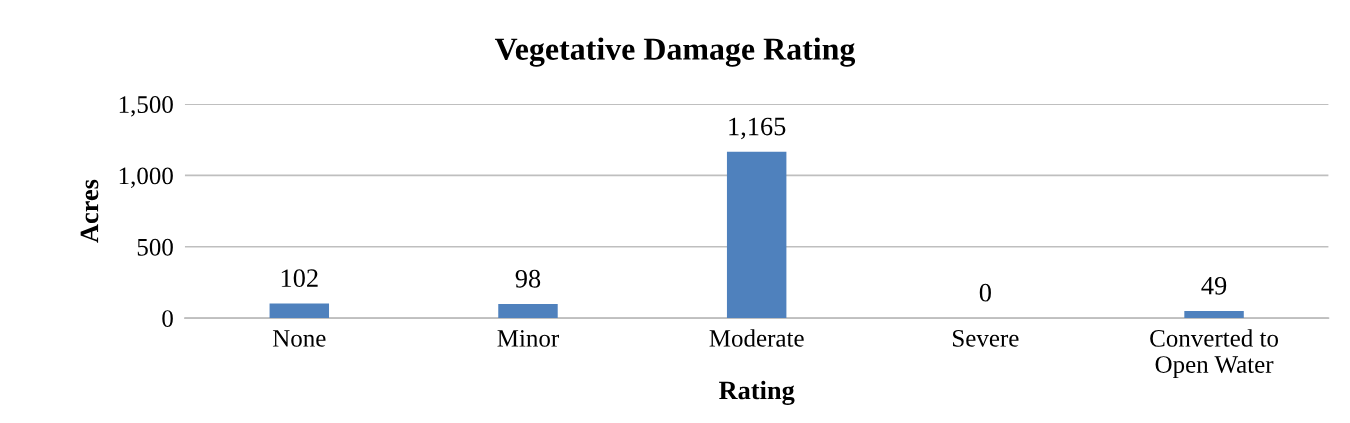  I want to click on x-tick-label: Minor, so click(528, 338).